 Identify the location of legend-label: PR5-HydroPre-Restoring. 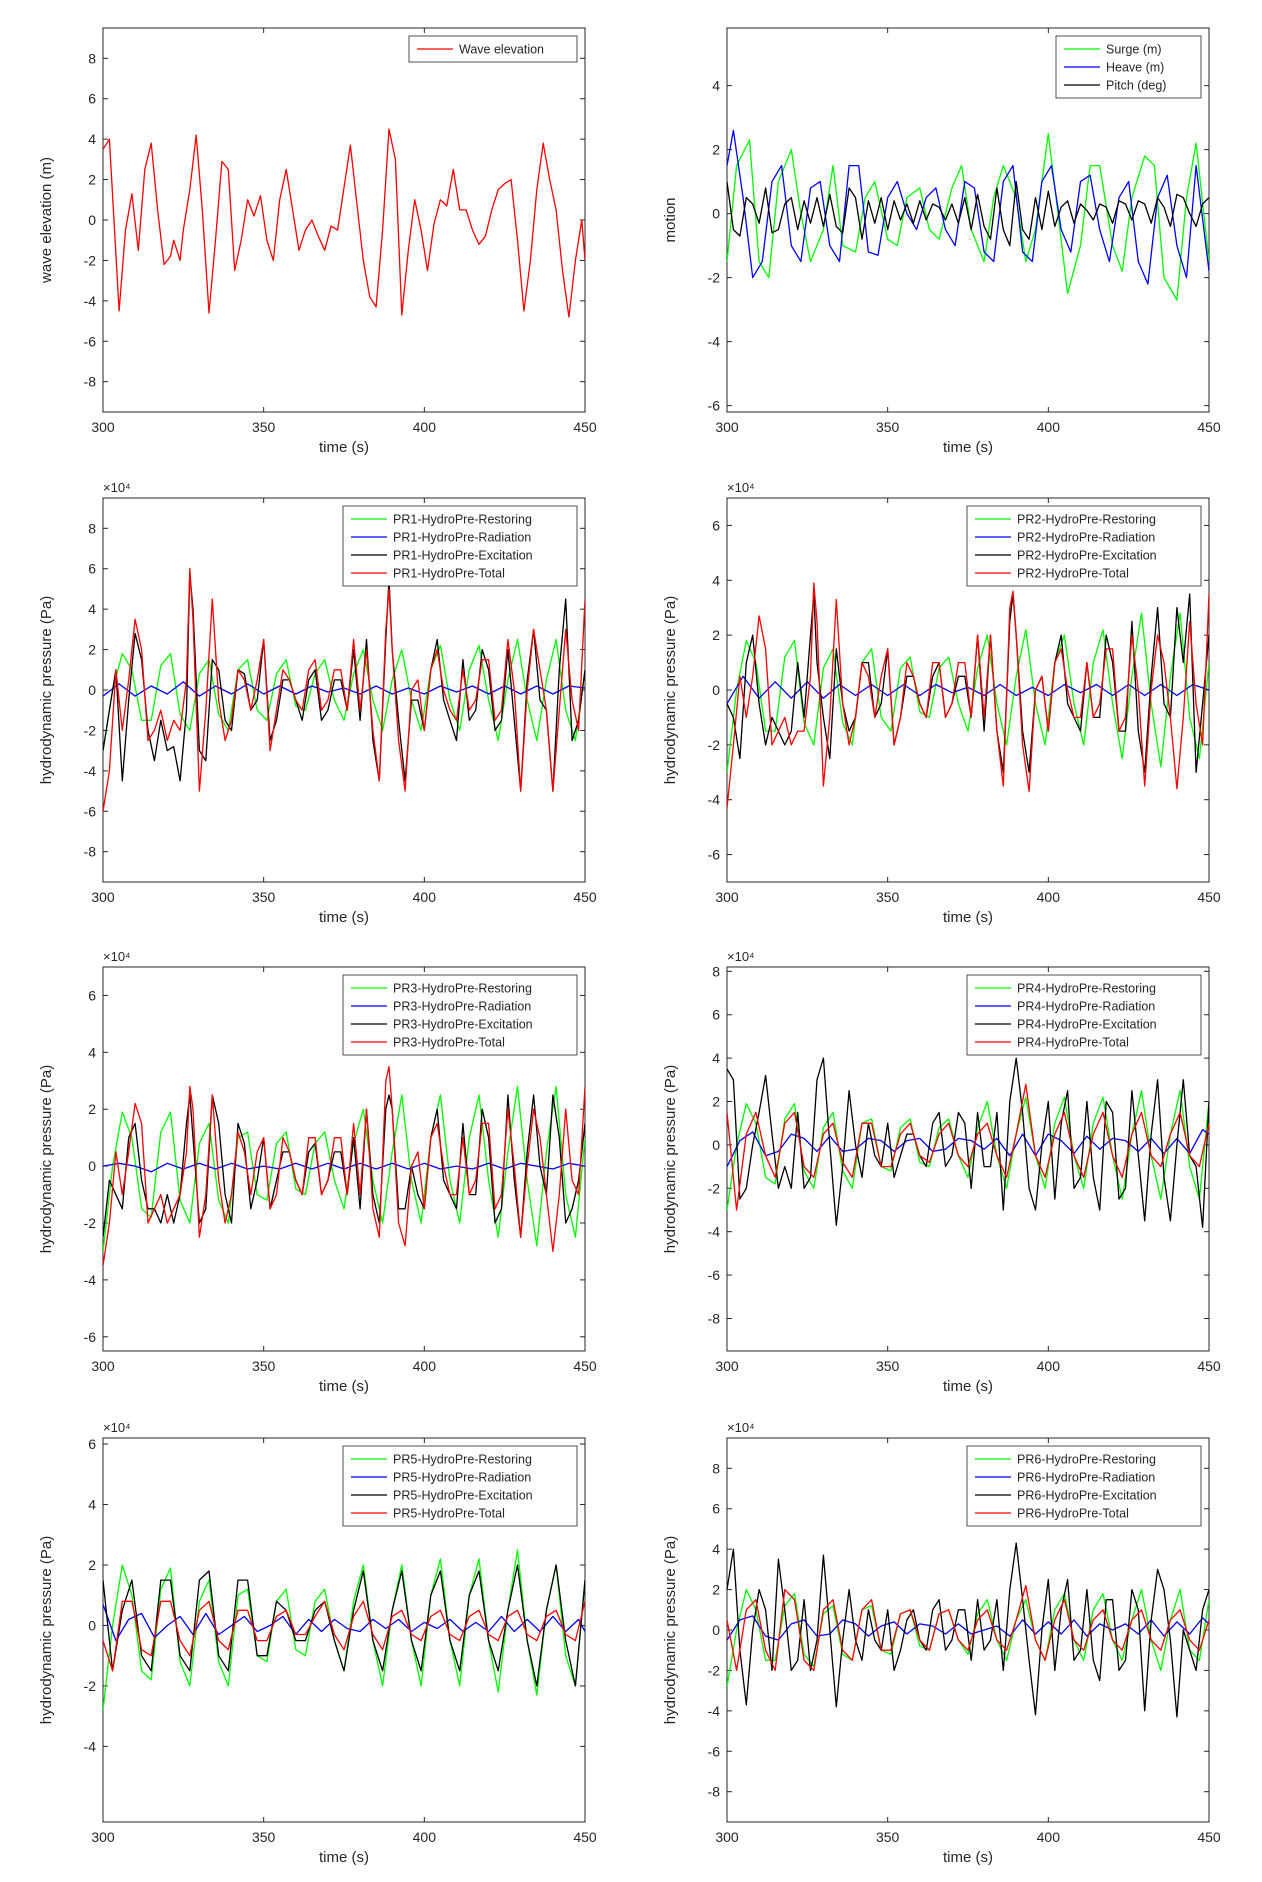
(462, 1460).